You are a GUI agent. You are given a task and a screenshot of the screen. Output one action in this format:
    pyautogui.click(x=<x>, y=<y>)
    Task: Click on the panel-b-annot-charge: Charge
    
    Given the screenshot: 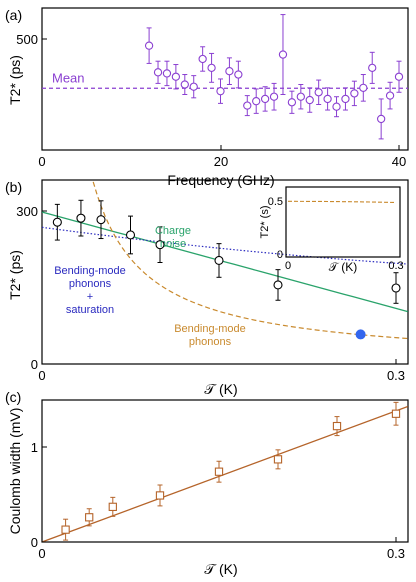 What is the action you would take?
    pyautogui.click(x=173, y=231)
    